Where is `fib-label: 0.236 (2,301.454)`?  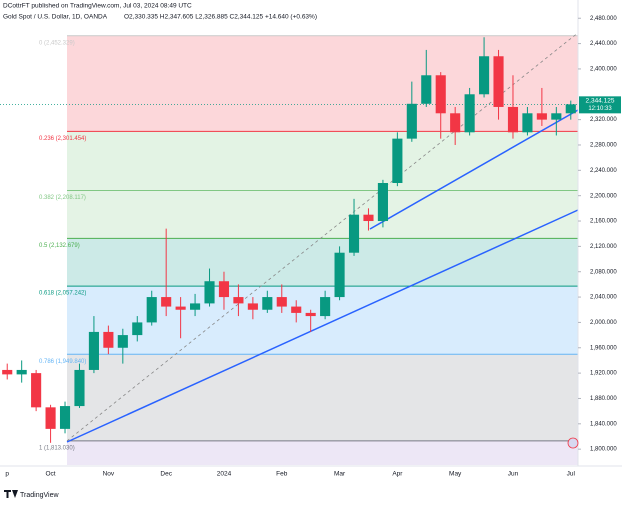
fib-label: 0.236 (2,301.454) is located at coordinates (62, 139).